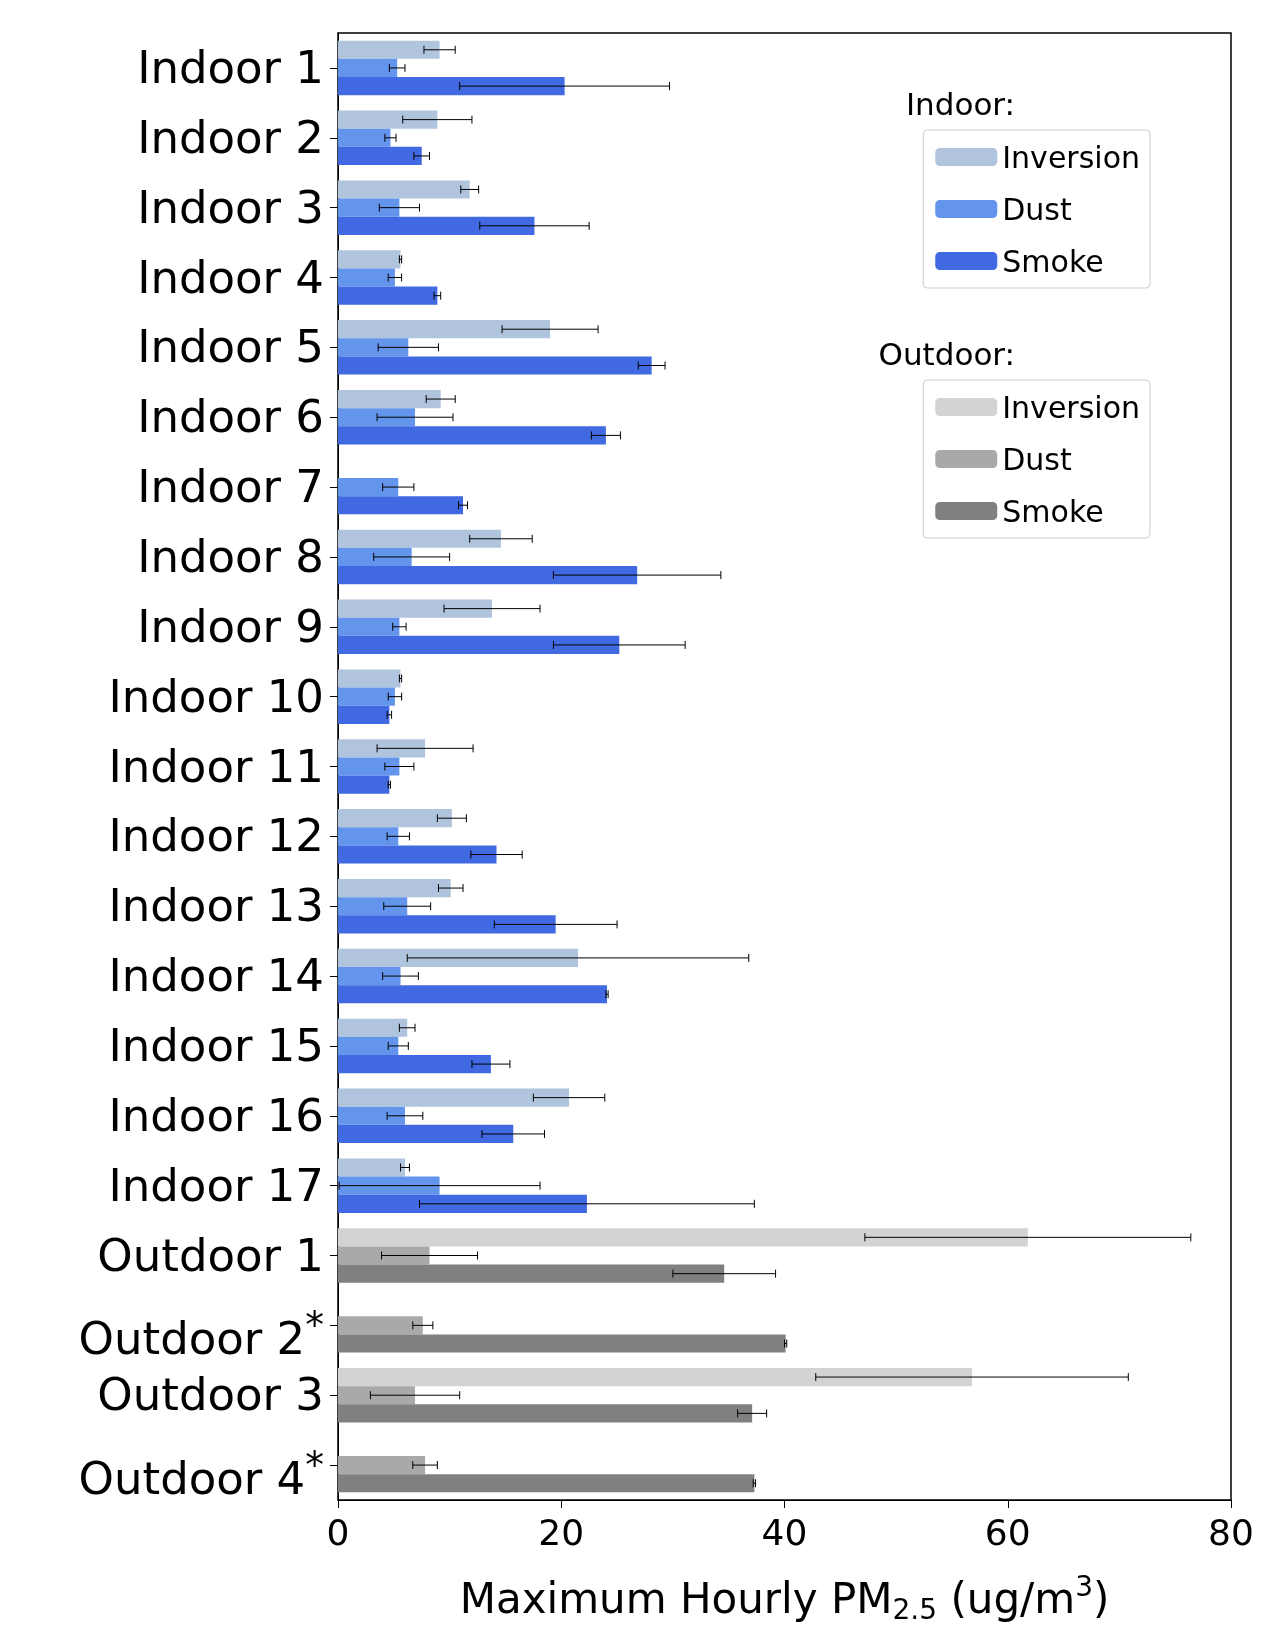 The width and height of the screenshot is (1268, 1628). What do you see at coordinates (960, 103) in the screenshot?
I see `annotation: Indoor:` at bounding box center [960, 103].